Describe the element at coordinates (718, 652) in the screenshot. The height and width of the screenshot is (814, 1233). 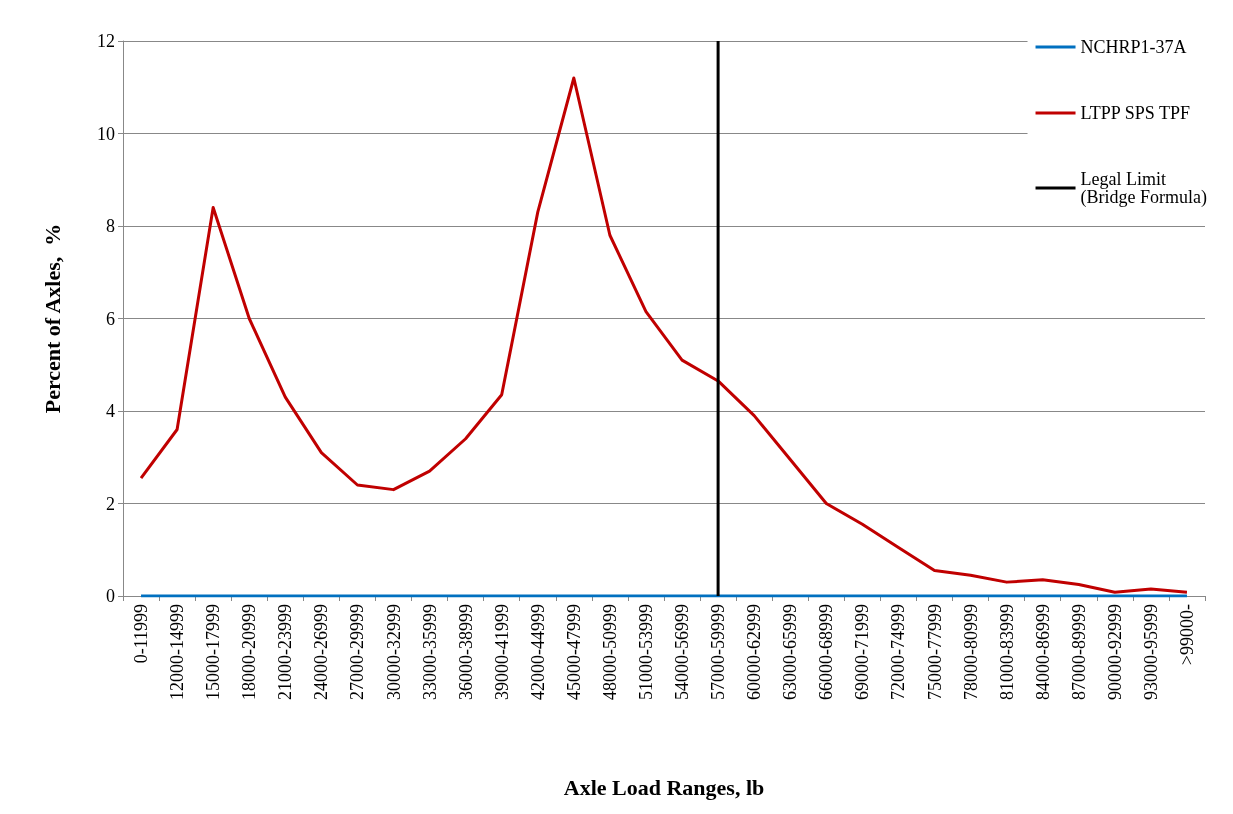
I see `x-tick-label: 57000-59999` at that location.